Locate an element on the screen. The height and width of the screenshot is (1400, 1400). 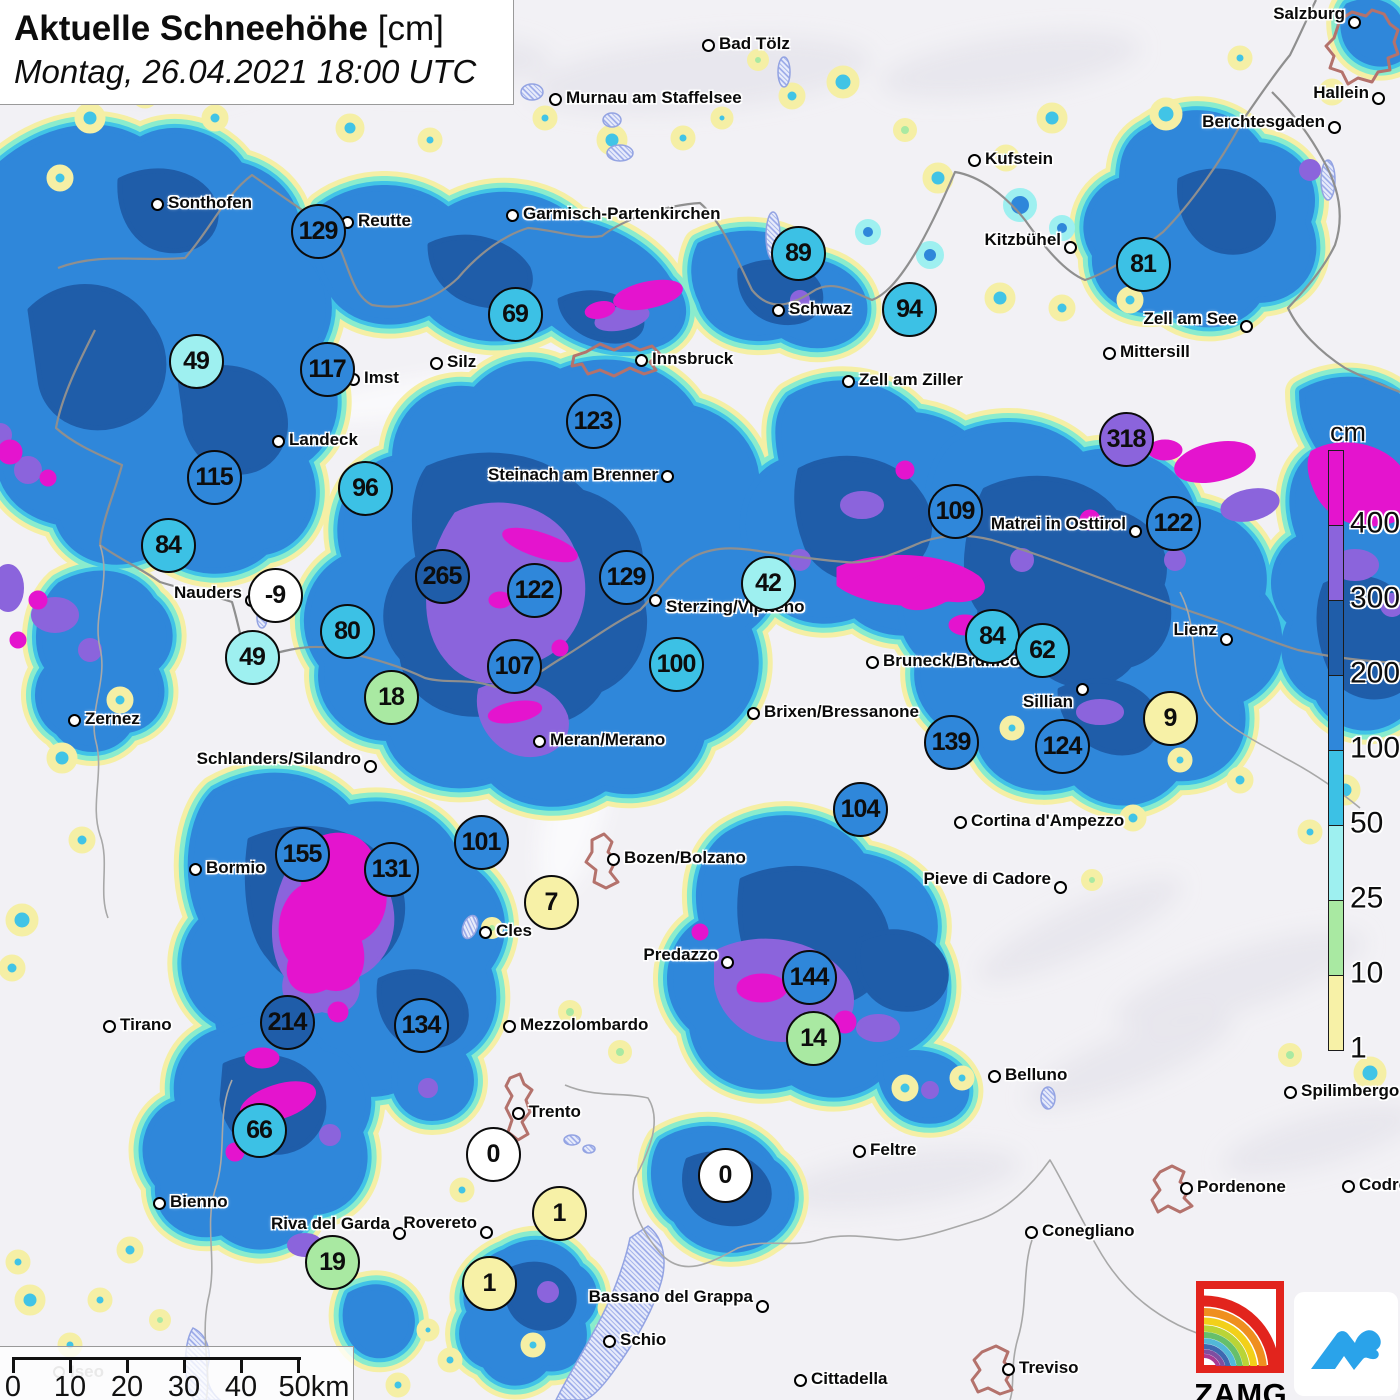
scalebar-label: 10 is located at coordinates (70, 1385).